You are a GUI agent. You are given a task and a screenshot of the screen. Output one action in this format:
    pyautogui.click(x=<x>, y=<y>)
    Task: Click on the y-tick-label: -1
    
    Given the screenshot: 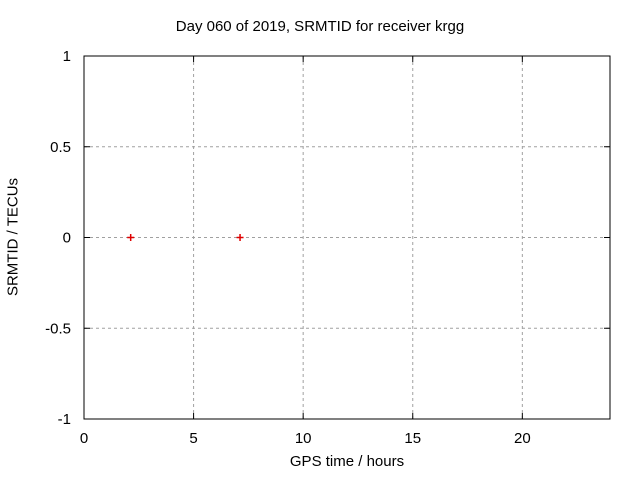 What is the action you would take?
    pyautogui.click(x=64, y=419)
    